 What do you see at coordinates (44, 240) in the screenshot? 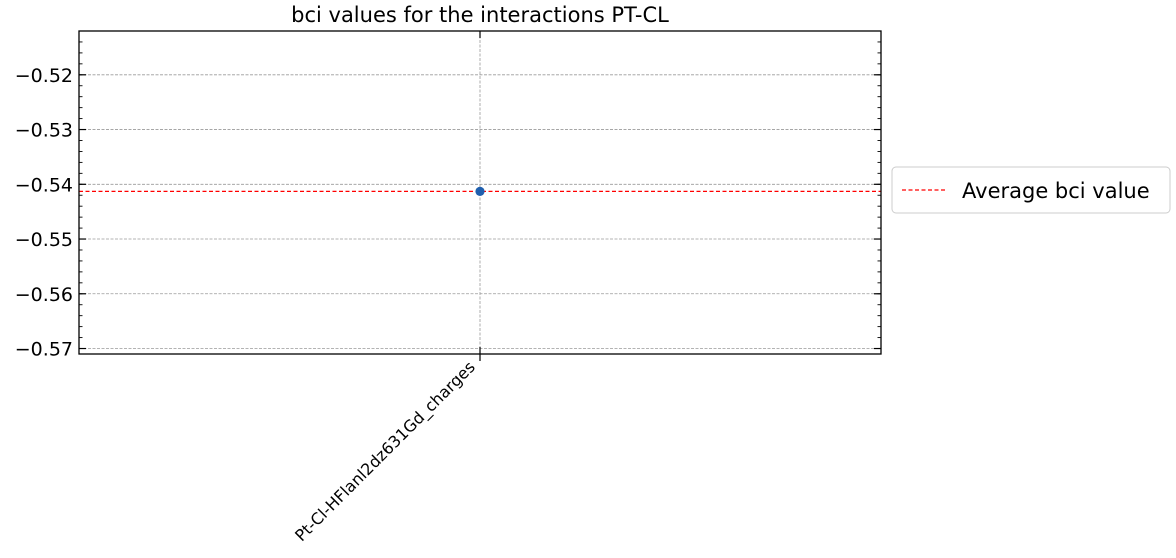
I see `y-tick-label: −0.55` at bounding box center [44, 240].